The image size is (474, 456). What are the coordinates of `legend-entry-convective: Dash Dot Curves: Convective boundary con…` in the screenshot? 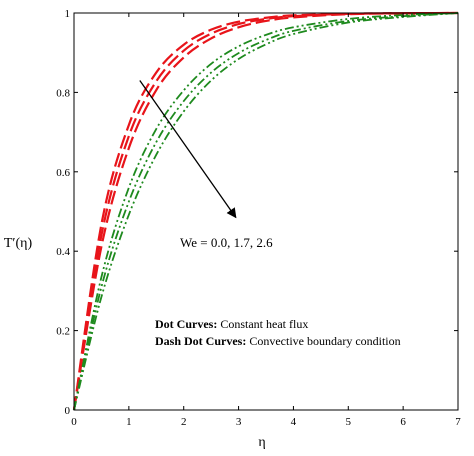 It's located at (278, 341).